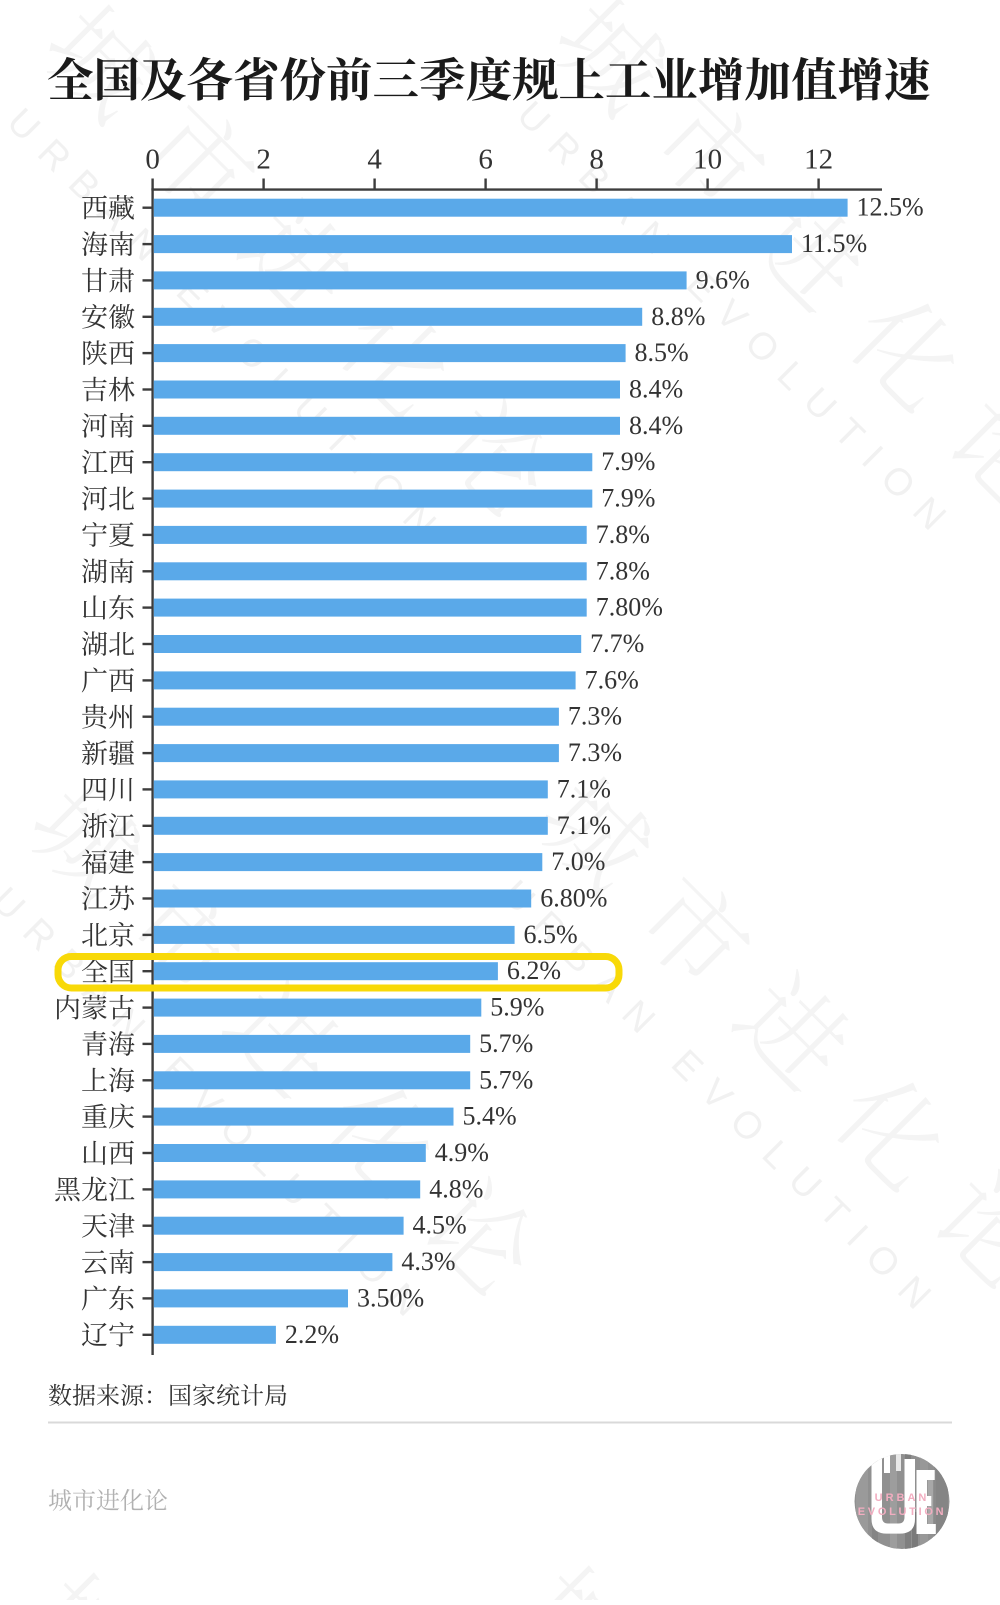  What do you see at coordinates (834, 243) in the screenshot?
I see `svg-text: 11.5%` at bounding box center [834, 243].